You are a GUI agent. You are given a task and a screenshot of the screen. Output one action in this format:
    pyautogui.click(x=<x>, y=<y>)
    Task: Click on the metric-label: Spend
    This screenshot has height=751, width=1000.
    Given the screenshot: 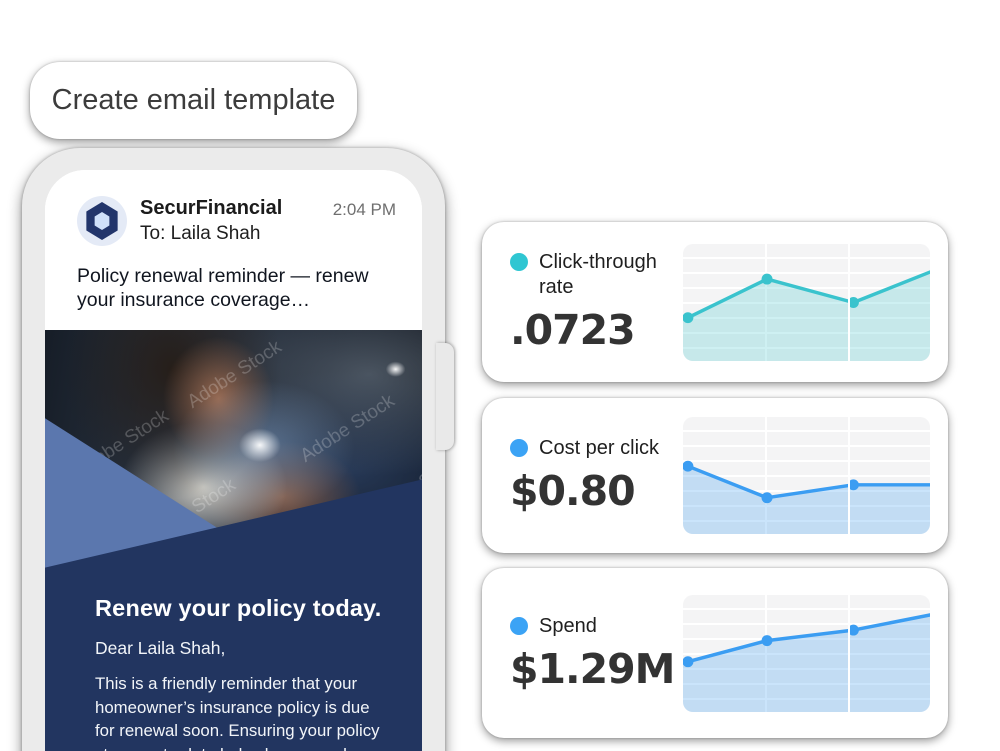 What is the action you would take?
    pyautogui.click(x=568, y=625)
    